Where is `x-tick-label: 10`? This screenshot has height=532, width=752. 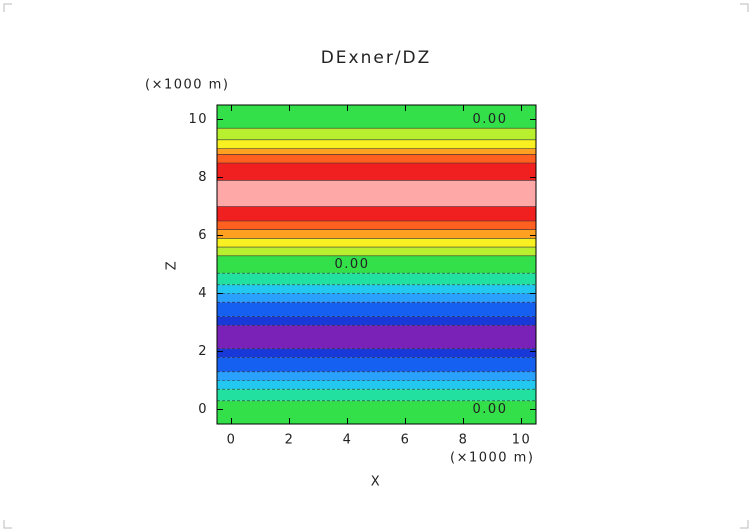
x-tick-label: 10 is located at coordinates (522, 440).